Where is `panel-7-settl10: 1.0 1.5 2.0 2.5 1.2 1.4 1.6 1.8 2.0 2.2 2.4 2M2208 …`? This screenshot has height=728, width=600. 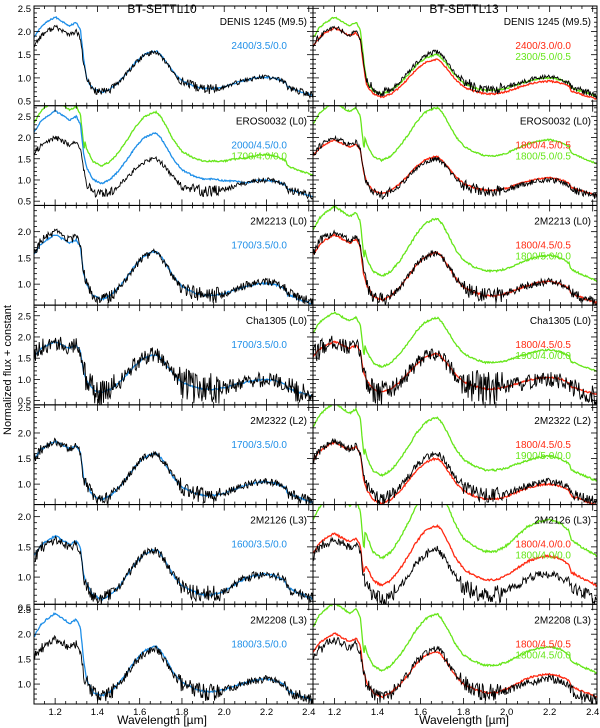 panel-7-settl10: 1.0 1.5 2.0 2.5 1.2 1.4 1.6 1.8 2.0 2.2 2.4 2M2208 … is located at coordinates (166, 660).